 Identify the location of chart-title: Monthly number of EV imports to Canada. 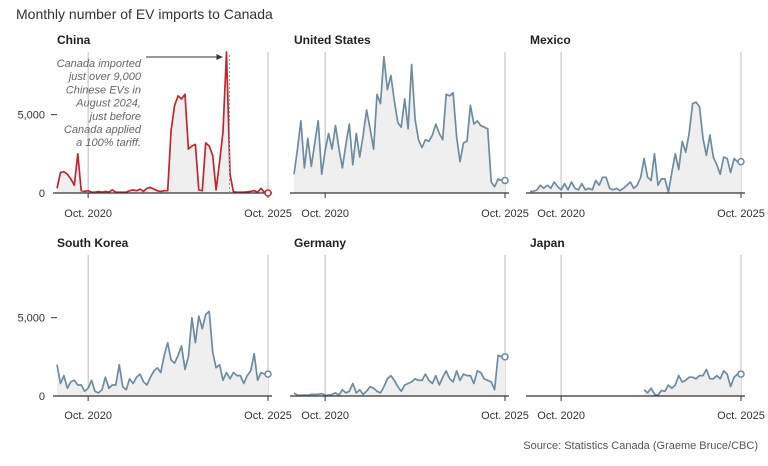
(144, 14).